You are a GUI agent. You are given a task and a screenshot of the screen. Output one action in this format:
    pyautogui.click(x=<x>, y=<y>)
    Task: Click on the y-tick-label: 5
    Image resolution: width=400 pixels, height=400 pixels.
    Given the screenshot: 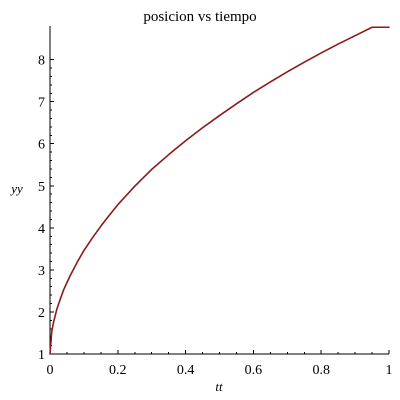 What is the action you would take?
    pyautogui.click(x=41, y=187)
    